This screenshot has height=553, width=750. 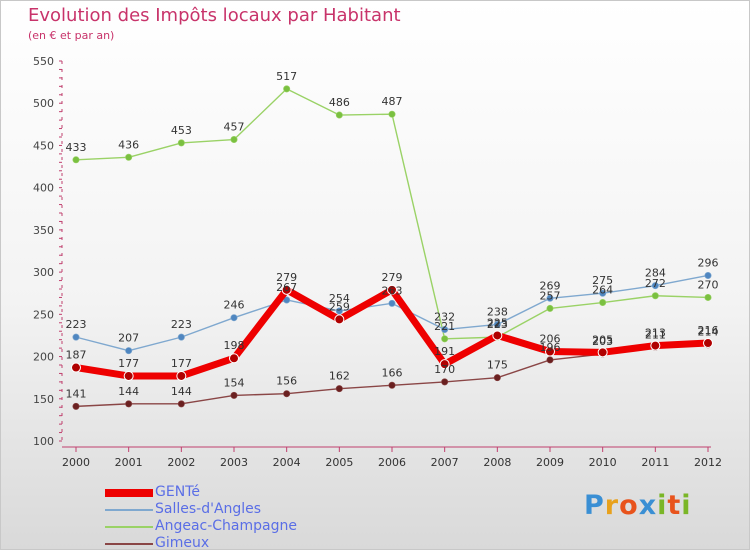 I want to click on x-tick-label: 2006, so click(x=392, y=462).